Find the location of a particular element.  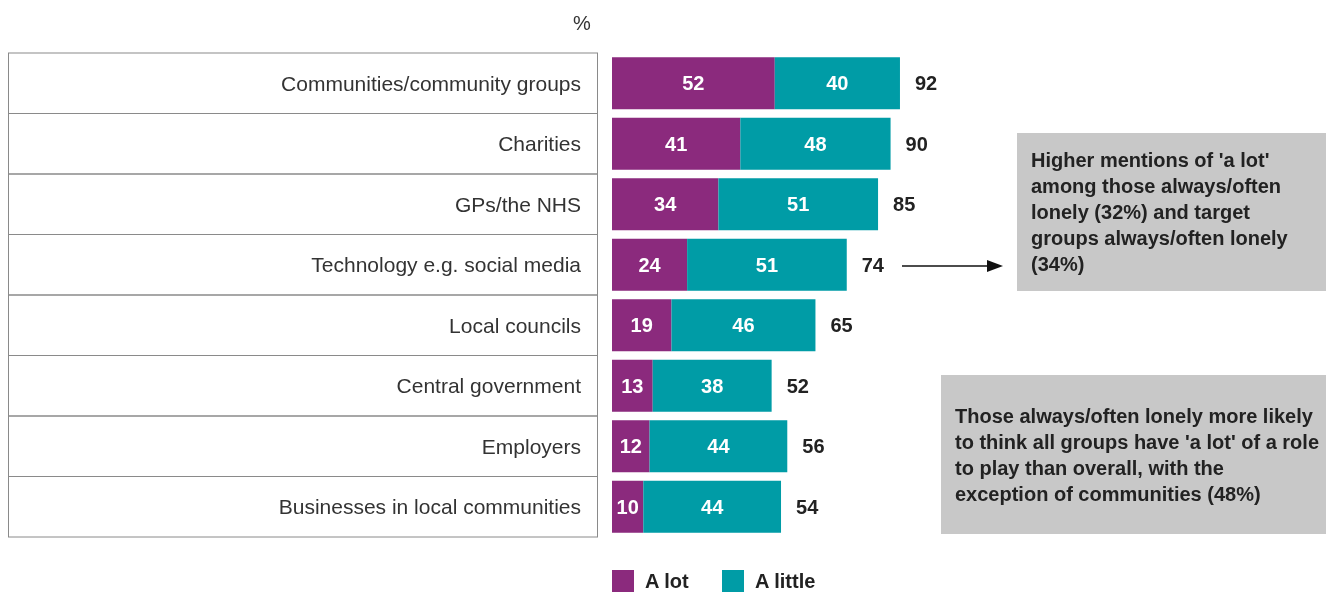

legend-label: A lot is located at coordinates (667, 581).